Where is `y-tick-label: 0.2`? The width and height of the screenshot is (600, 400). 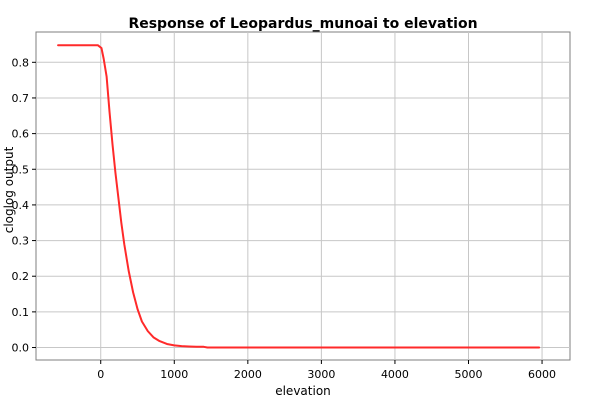 y-tick-label: 0.2 is located at coordinates (21, 276).